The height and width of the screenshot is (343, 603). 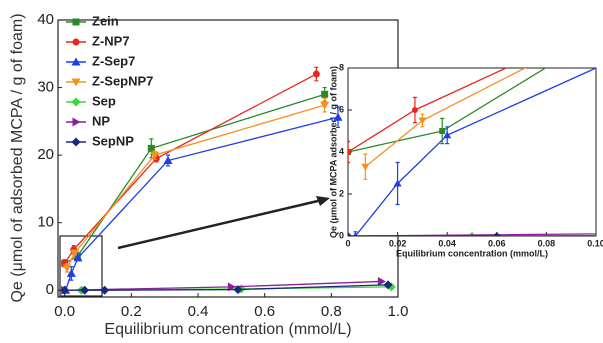 I want to click on inset-x-label: Equilibrium concentration (mmol/L), so click(x=472, y=253).